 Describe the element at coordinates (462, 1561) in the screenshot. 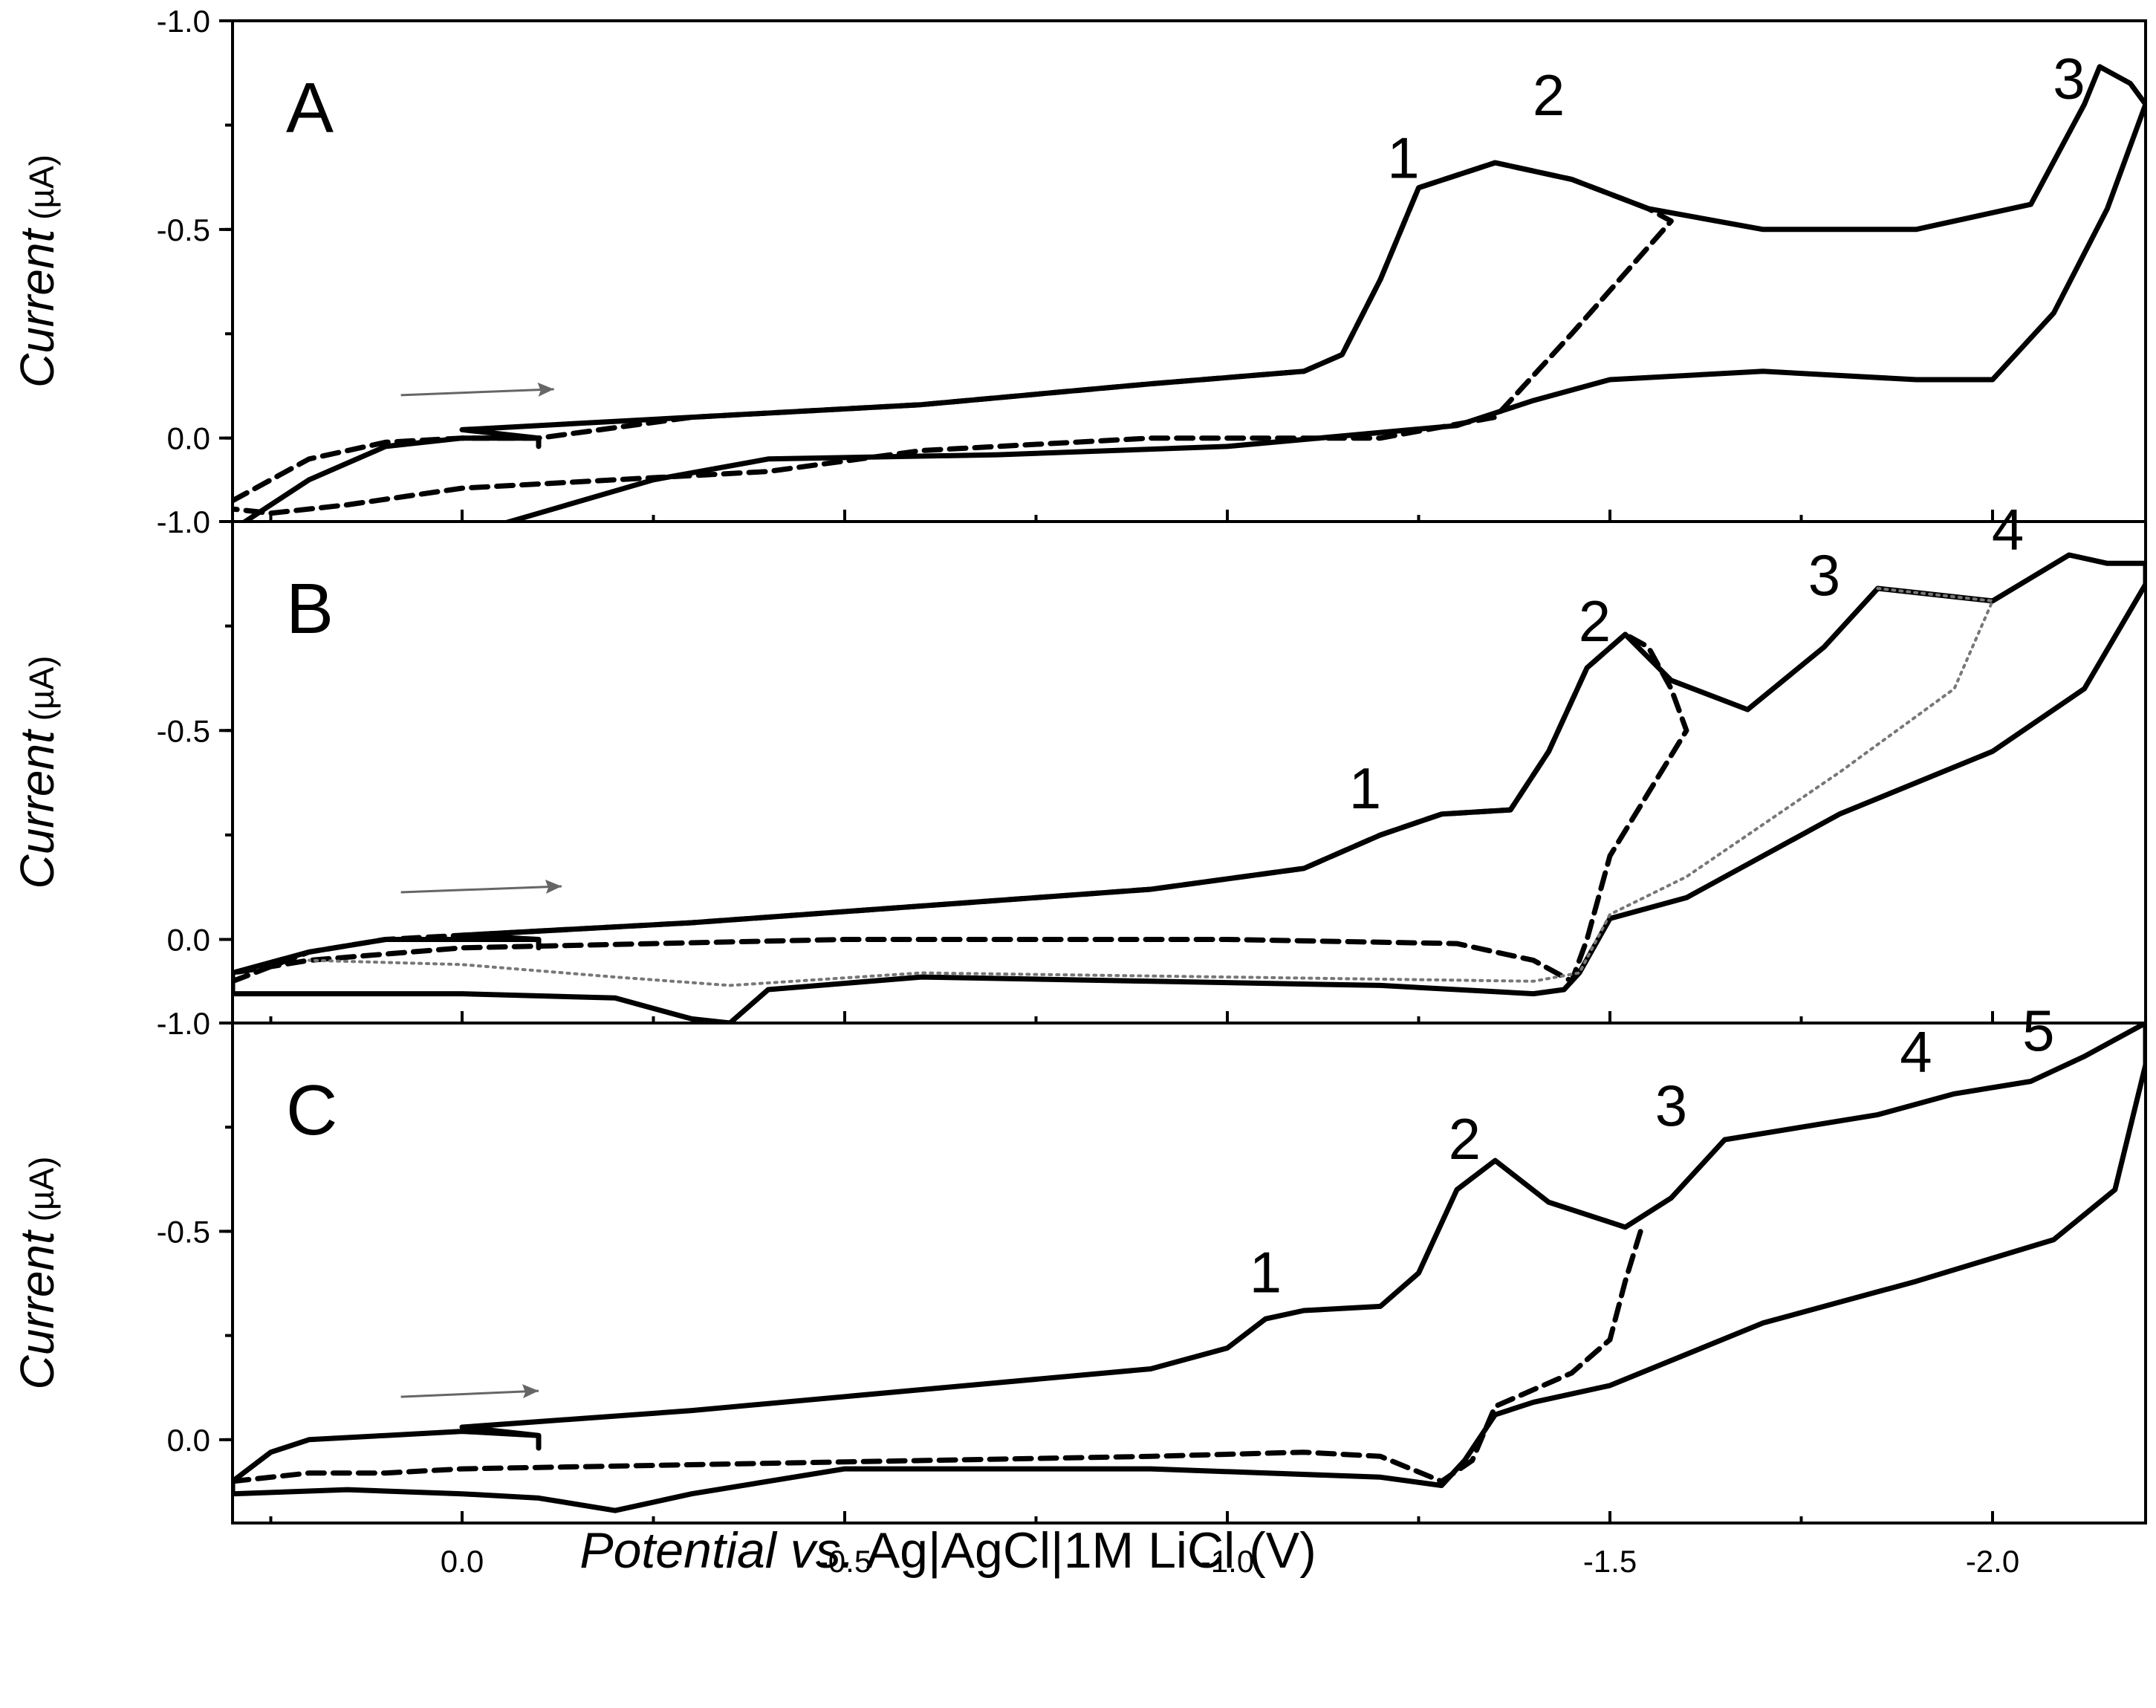

I see `x-tick-label: 0.0` at that location.